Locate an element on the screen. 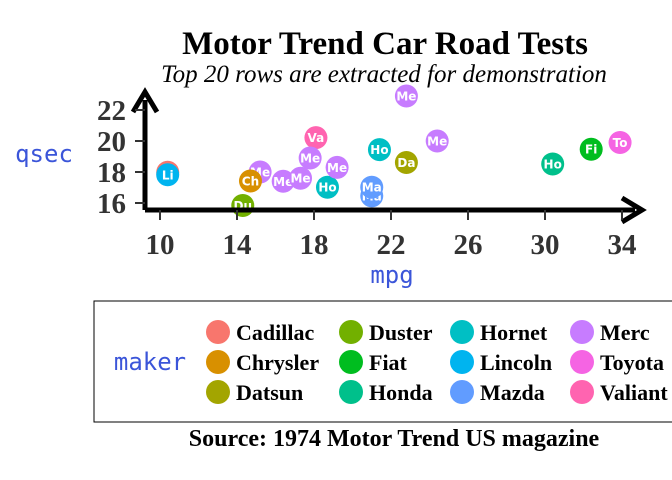 This screenshot has height=480, width=672. legend-item: Hornet is located at coordinates (499, 332).